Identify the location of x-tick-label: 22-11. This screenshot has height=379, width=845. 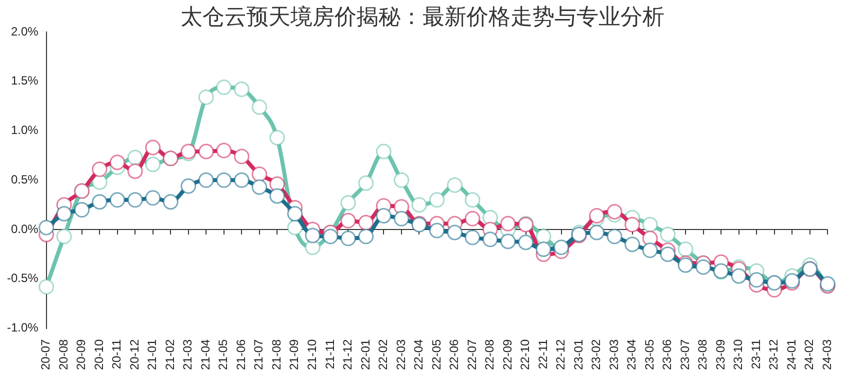
(543, 354).